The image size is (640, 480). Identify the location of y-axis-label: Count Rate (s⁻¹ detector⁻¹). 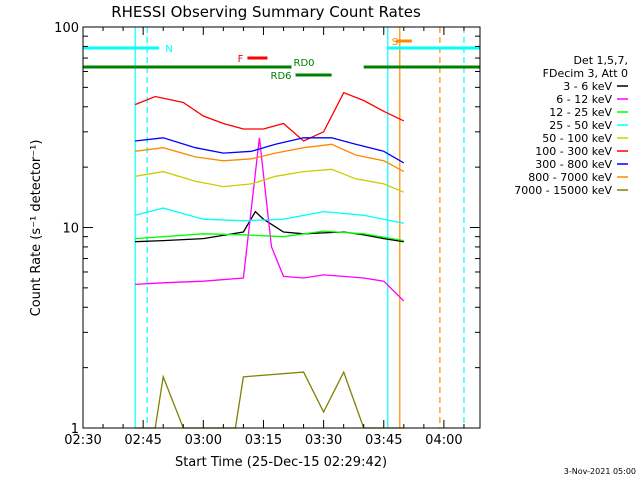
(36, 228).